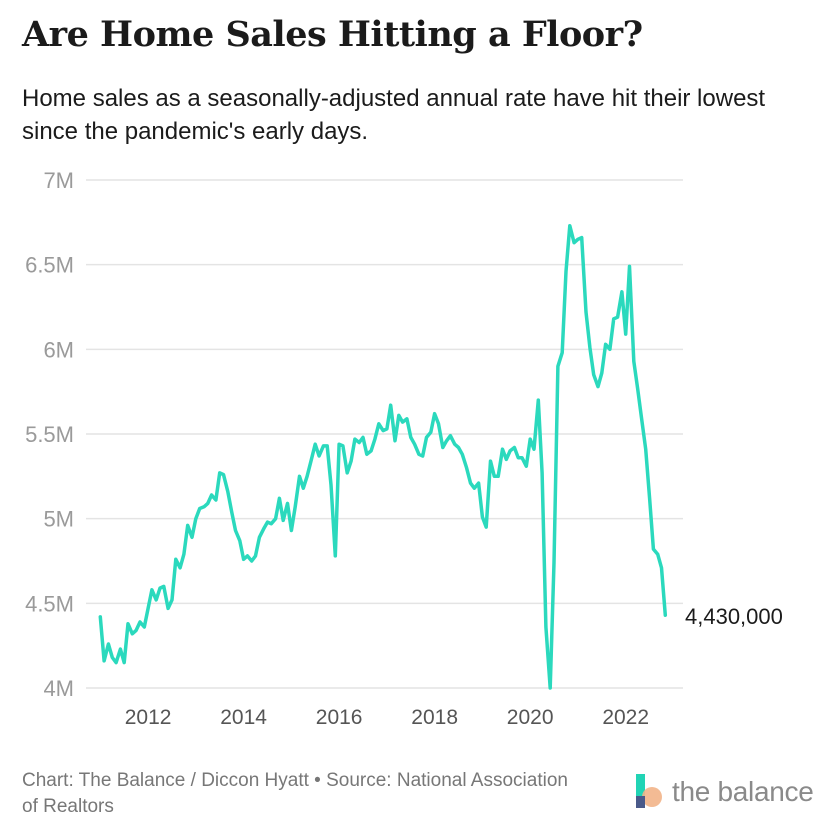 Image resolution: width=840 pixels, height=840 pixels. Describe the element at coordinates (387, 717) in the screenshot. I see `x-axis-ticks: 2012 2014 2016 2018 2020 2022` at that location.